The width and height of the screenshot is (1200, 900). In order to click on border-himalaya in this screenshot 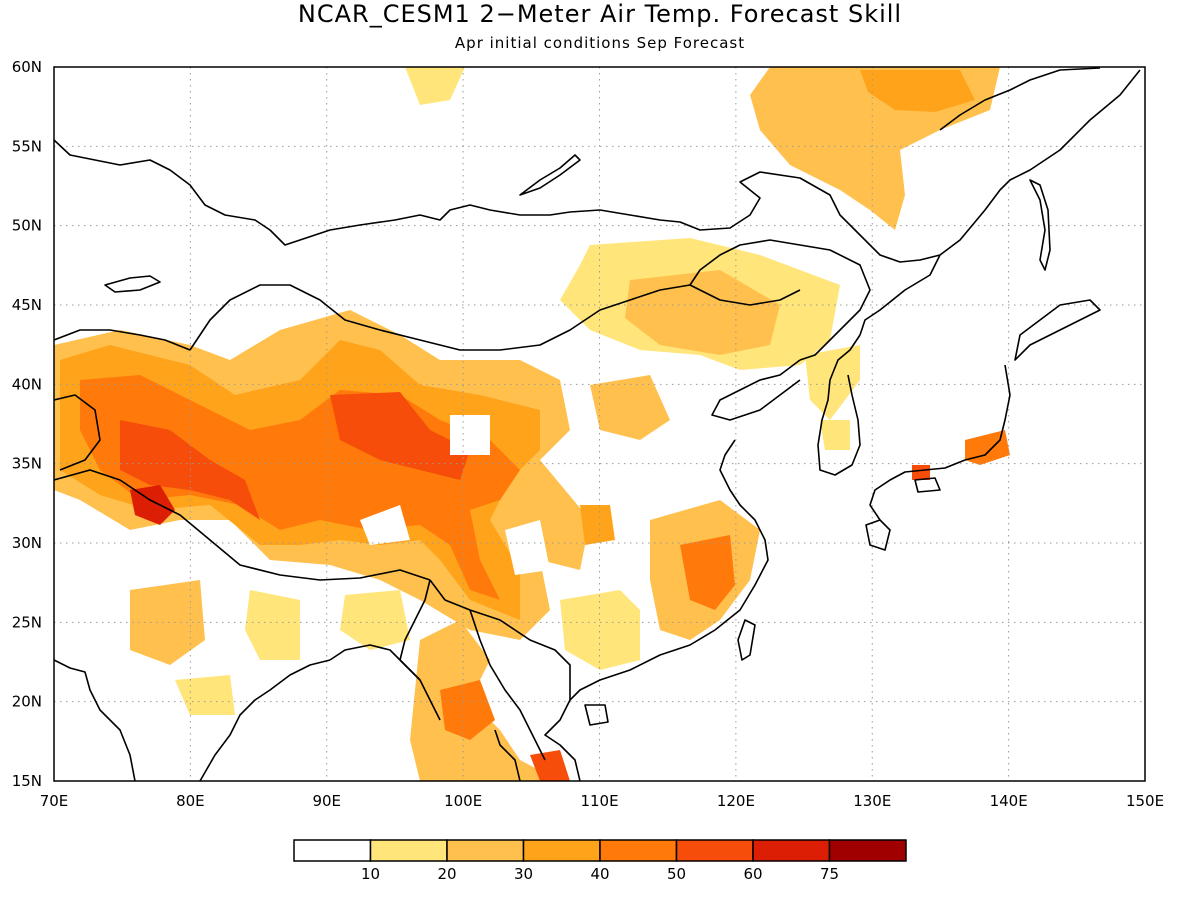, I will do `click(242, 525)`.